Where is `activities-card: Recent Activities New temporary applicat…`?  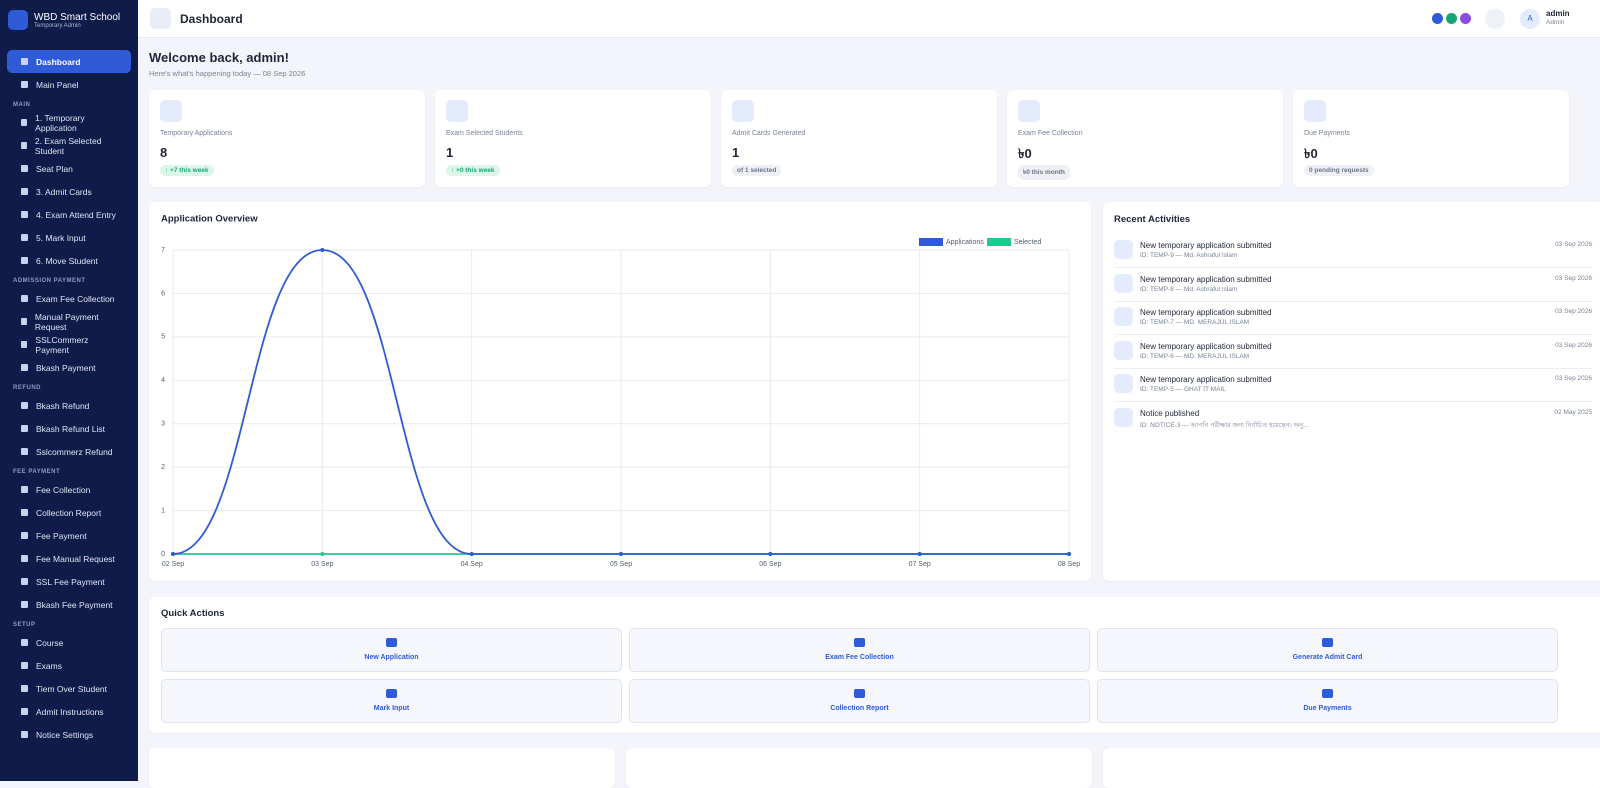 activities-card: Recent Activities New temporary applicat… is located at coordinates (1351, 391).